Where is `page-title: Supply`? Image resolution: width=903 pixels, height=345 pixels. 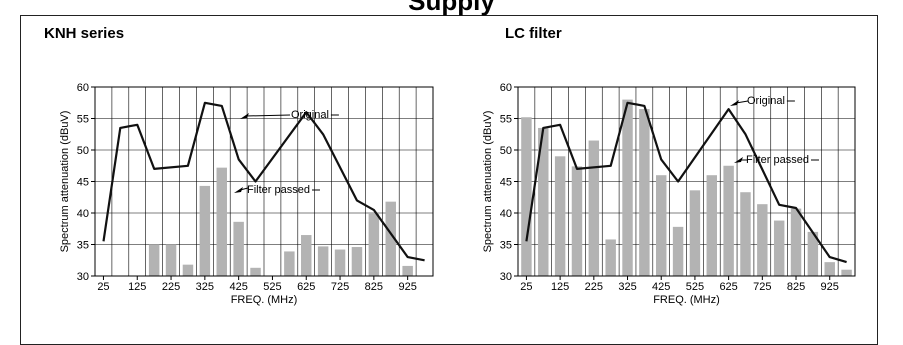
page-title: Supply is located at coordinates (451, 8).